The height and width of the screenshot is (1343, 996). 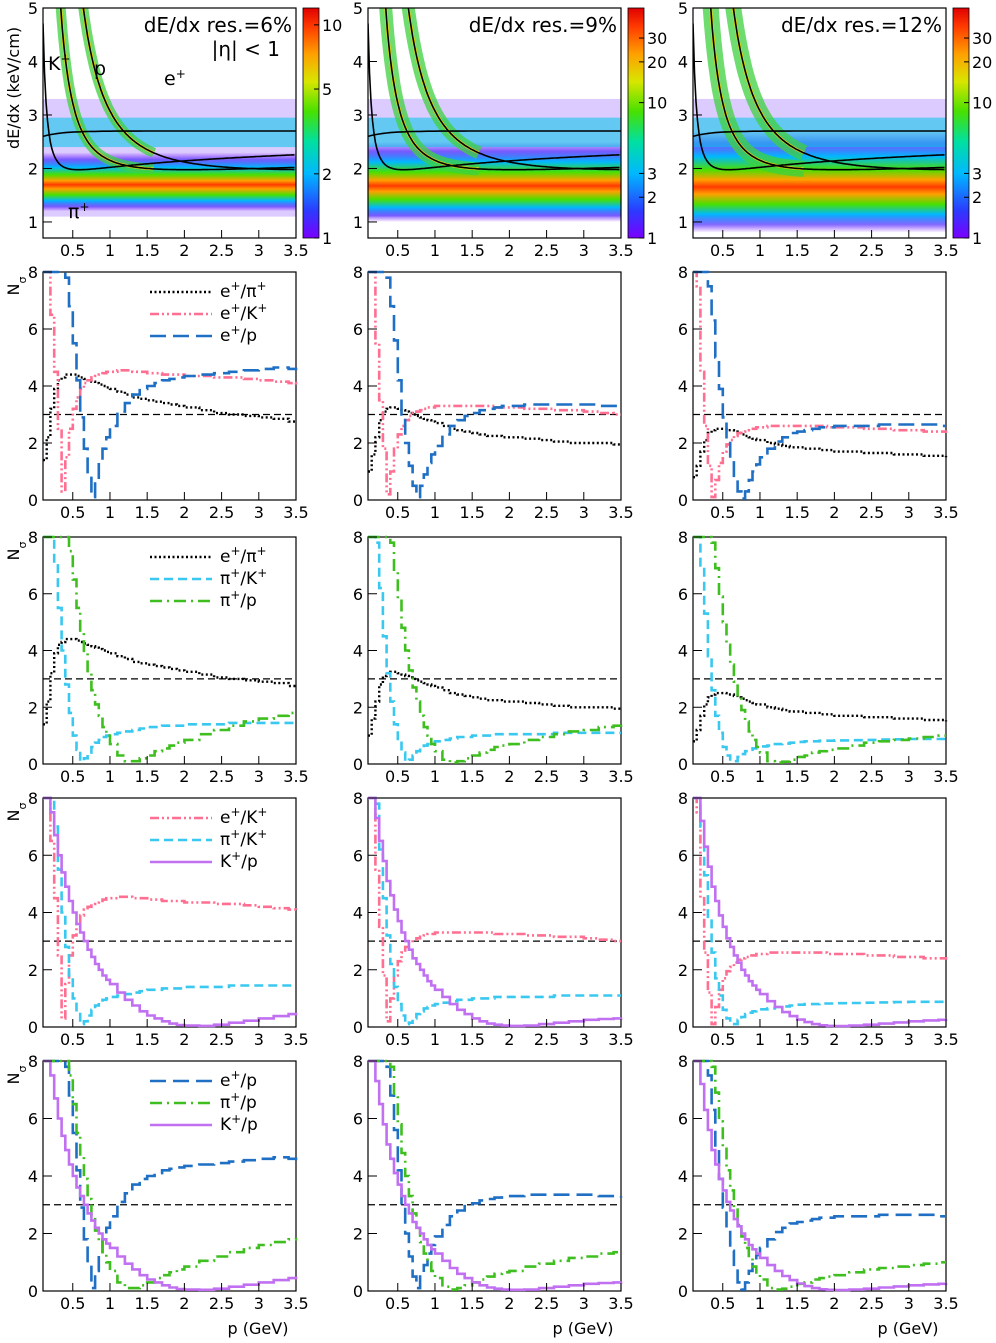 What do you see at coordinates (820, 717) in the screenshot?
I see `series-e_pi` at bounding box center [820, 717].